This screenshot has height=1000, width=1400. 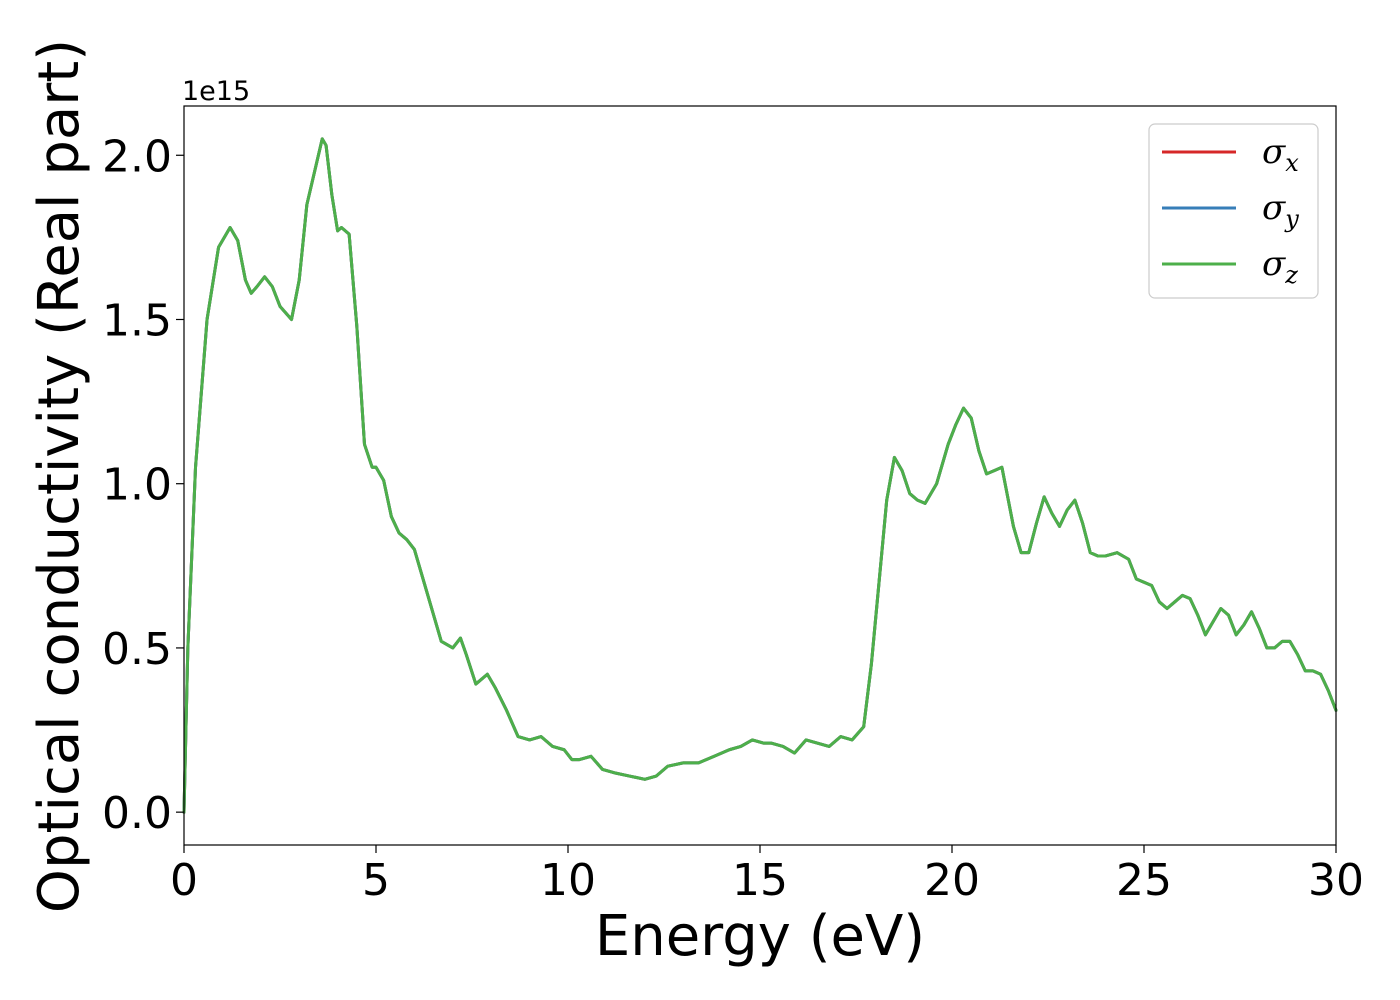 What do you see at coordinates (216, 91) in the screenshot?
I see `y-offset-label: 1e15` at bounding box center [216, 91].